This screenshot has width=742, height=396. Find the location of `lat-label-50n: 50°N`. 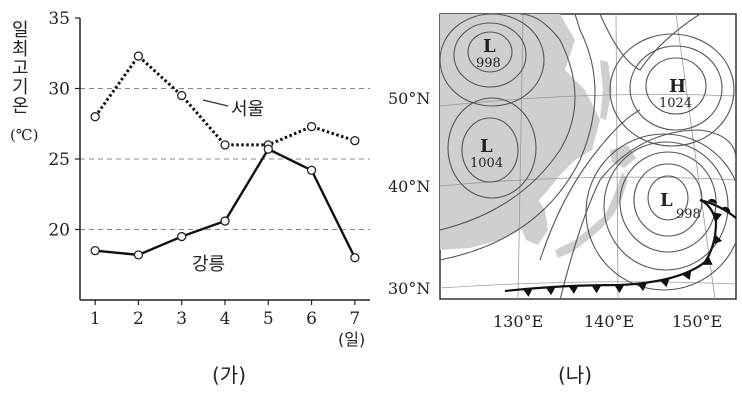

lat-label-50n: 50°N is located at coordinates (409, 98).